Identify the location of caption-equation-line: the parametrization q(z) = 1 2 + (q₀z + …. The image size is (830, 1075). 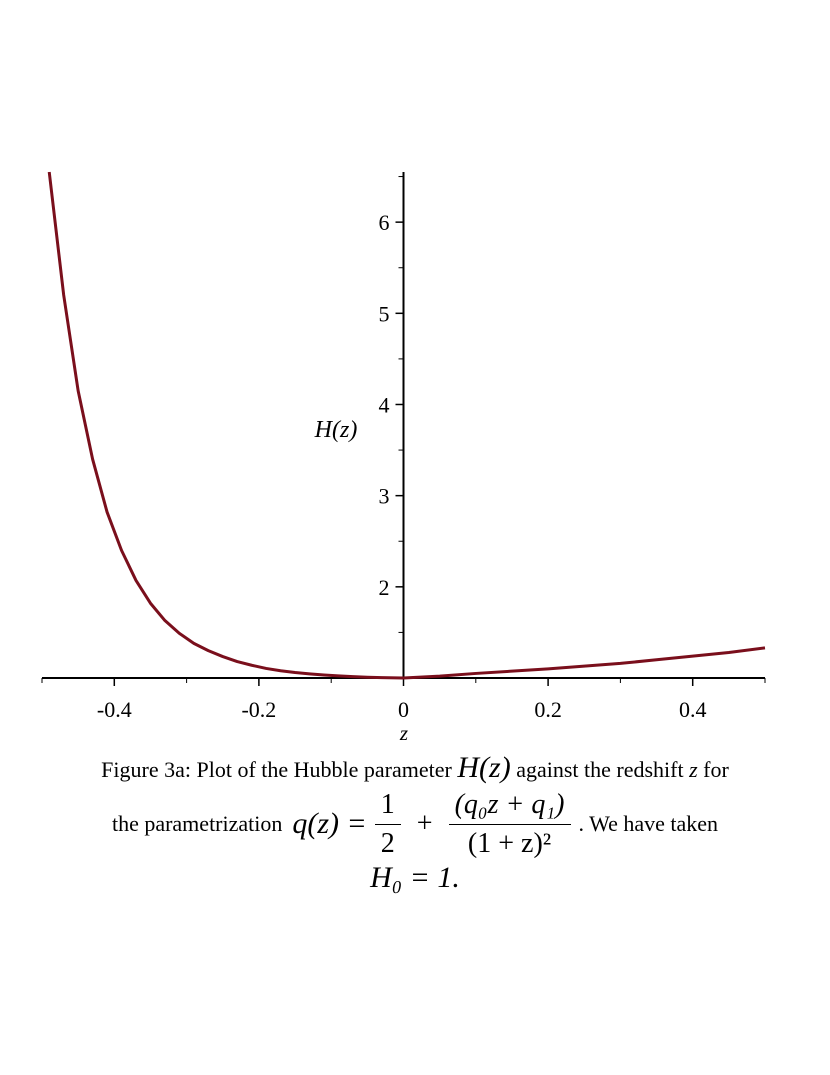
(415, 824).